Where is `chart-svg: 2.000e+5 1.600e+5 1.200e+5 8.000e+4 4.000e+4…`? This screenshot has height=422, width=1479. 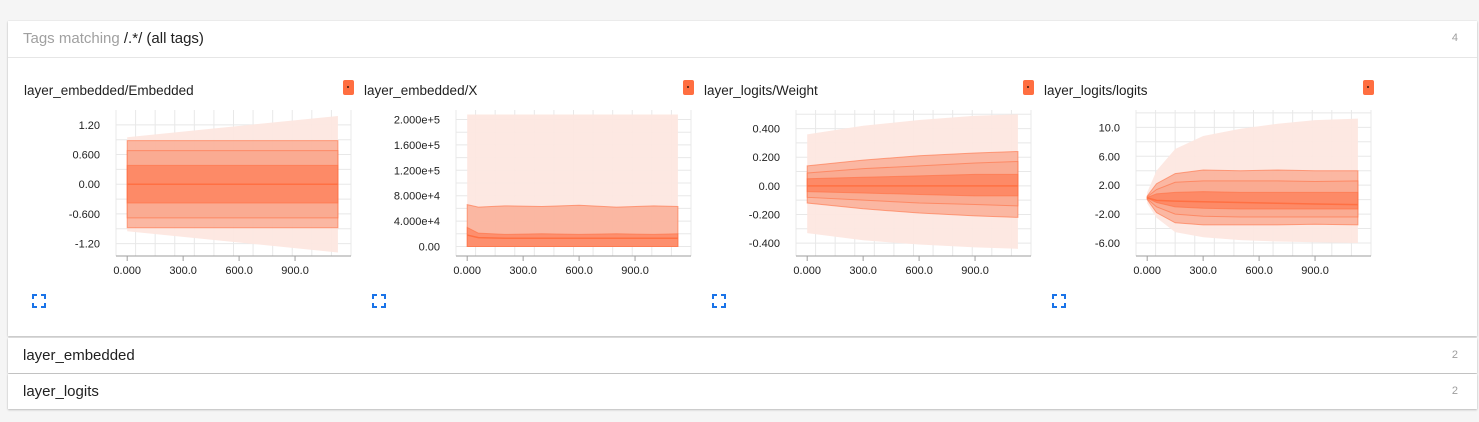
chart-svg: 2.000e+5 1.600e+5 1.200e+5 8.000e+4 4.000e+4… is located at coordinates (543, 193).